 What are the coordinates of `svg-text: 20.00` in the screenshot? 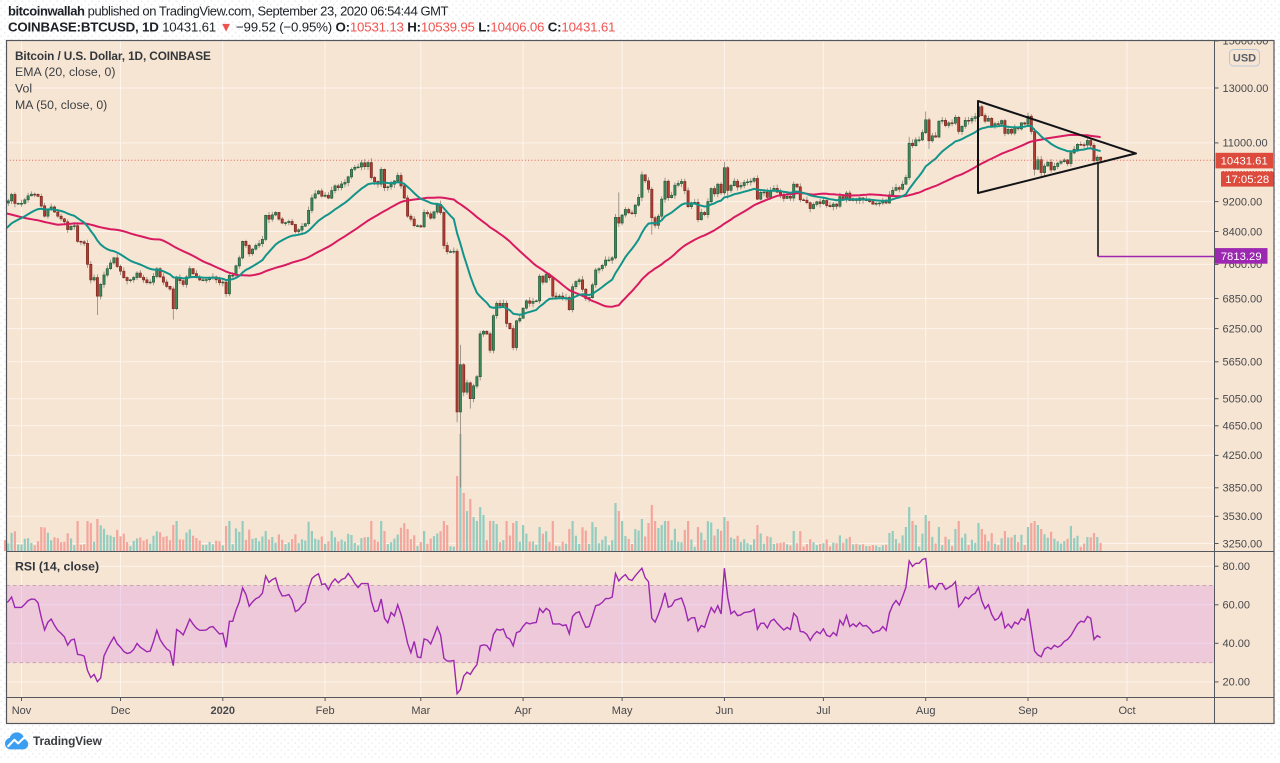 It's located at (1237, 683).